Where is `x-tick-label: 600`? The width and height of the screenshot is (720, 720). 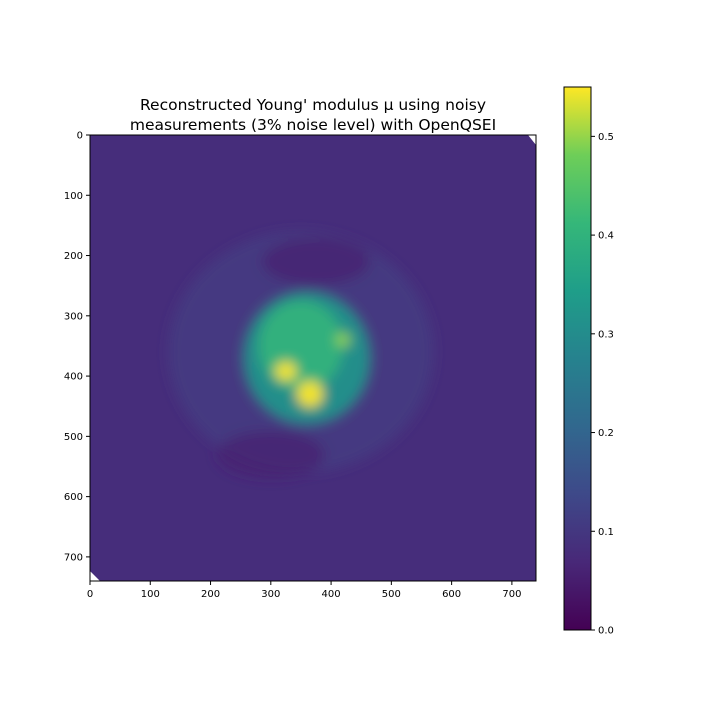
x-tick-label: 600 is located at coordinates (451, 594).